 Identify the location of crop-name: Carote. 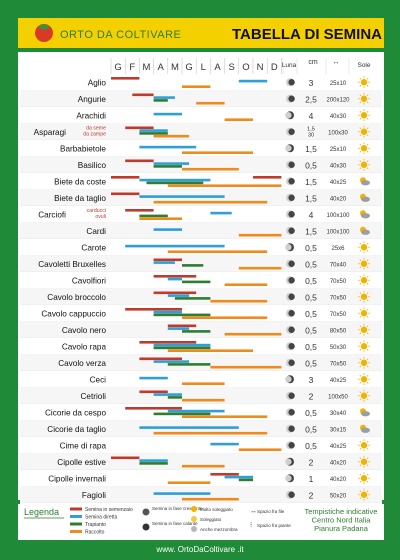
(93, 247).